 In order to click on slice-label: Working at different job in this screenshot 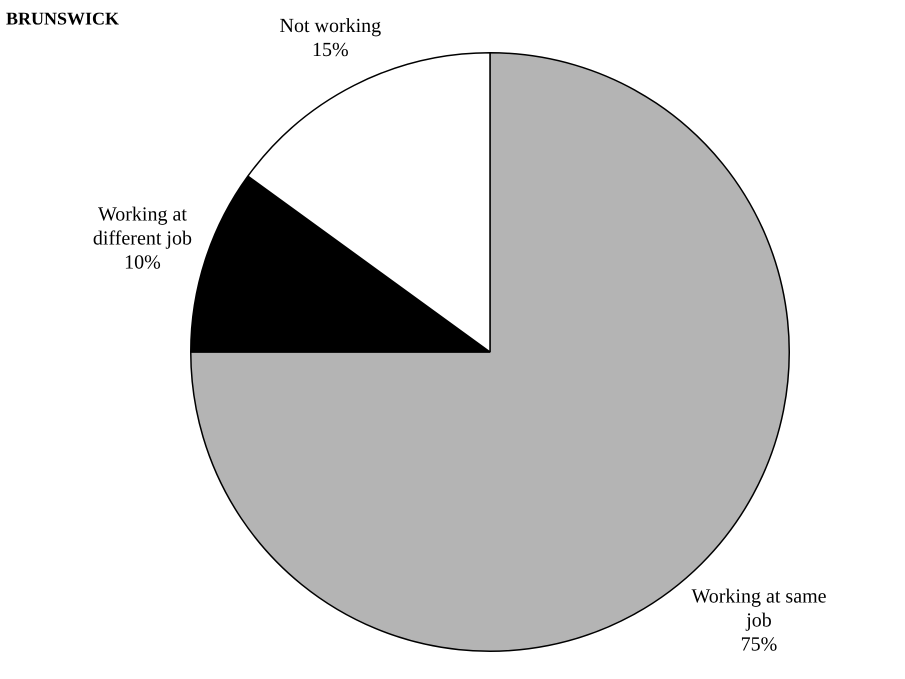, I will do `click(142, 226)`.